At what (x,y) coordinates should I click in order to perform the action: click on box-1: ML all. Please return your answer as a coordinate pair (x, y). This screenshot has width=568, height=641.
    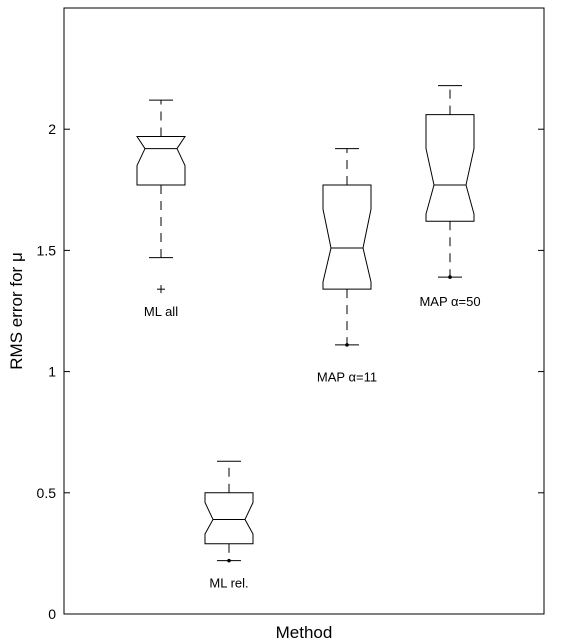
    Looking at the image, I should click on (161, 209).